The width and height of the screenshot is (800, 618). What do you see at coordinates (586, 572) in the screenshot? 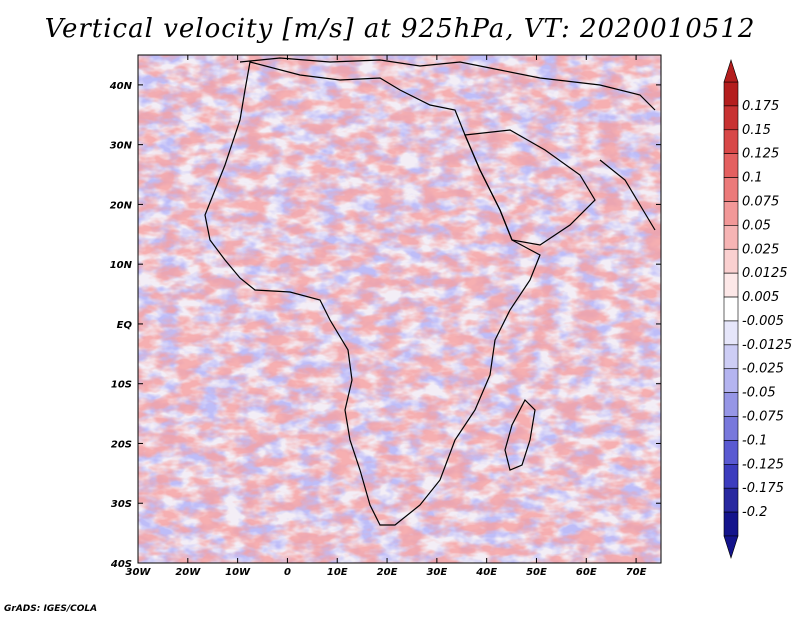
I see `lon-tick-label: 60E` at bounding box center [586, 572].